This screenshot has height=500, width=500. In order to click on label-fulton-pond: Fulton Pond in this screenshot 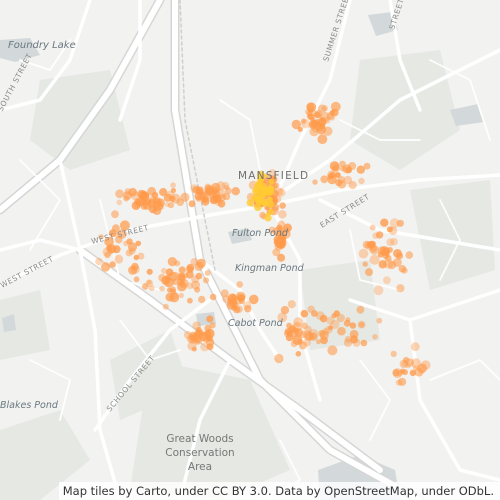, I will do `click(260, 233)`.